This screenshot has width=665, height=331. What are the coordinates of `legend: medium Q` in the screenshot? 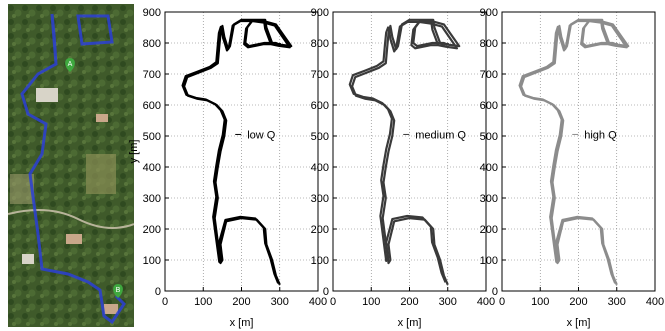 It's located at (434, 135).